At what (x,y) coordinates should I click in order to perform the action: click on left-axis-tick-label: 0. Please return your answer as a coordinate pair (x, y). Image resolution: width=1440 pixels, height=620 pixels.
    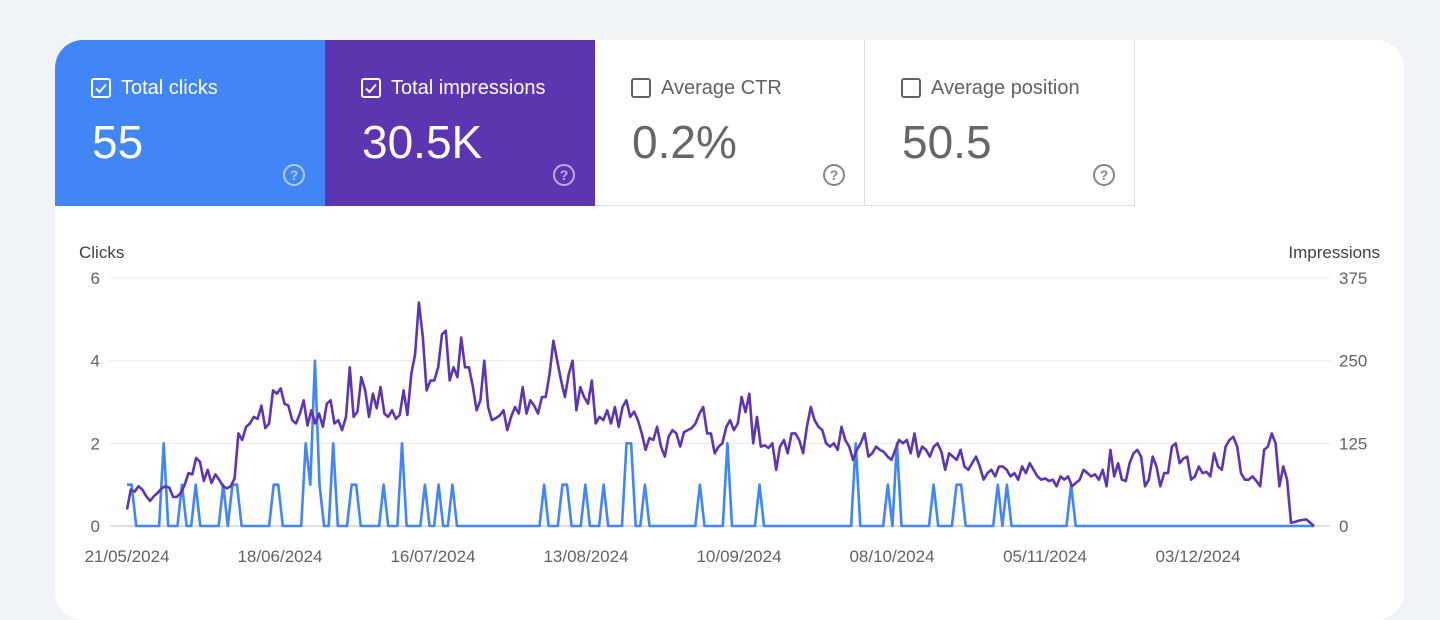
    Looking at the image, I should click on (95, 526).